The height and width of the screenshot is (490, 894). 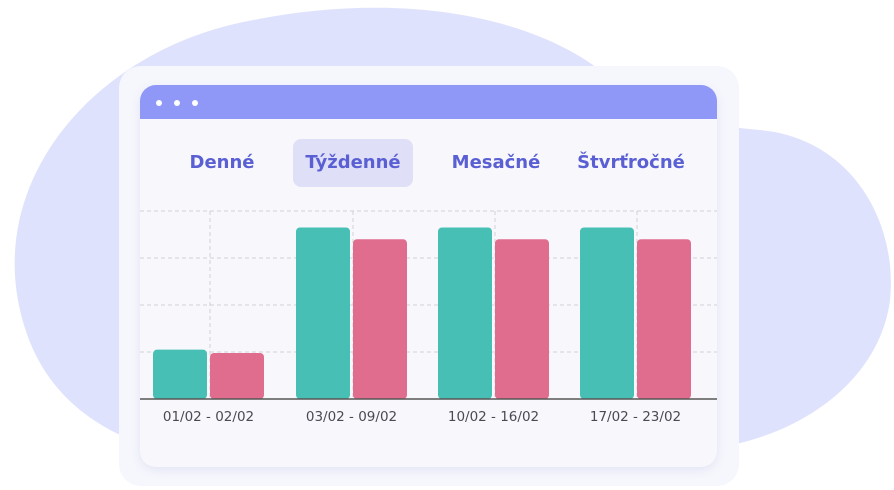 What do you see at coordinates (428, 163) in the screenshot?
I see `period-tabs: Denné Týždenné Mesačné Štvrťročné` at bounding box center [428, 163].